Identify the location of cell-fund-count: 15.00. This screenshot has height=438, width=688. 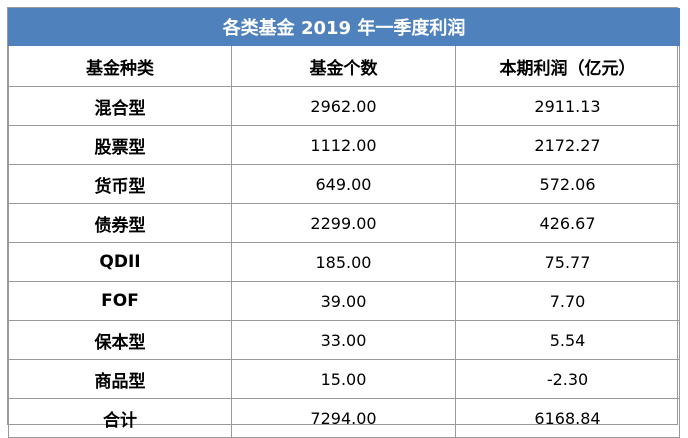
(343, 379).